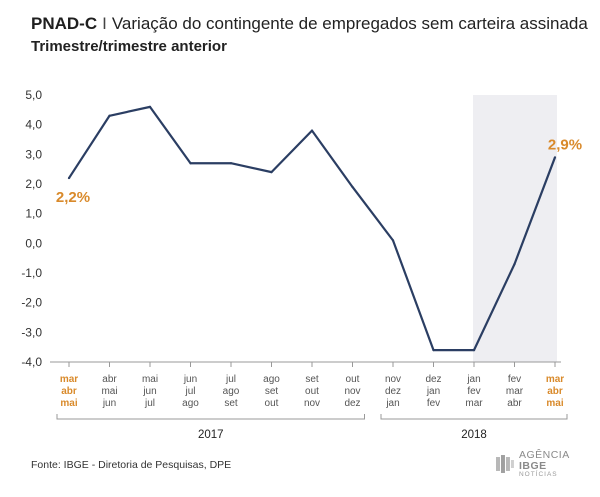  What do you see at coordinates (474, 435) in the screenshot?
I see `year-label: 2018` at bounding box center [474, 435].